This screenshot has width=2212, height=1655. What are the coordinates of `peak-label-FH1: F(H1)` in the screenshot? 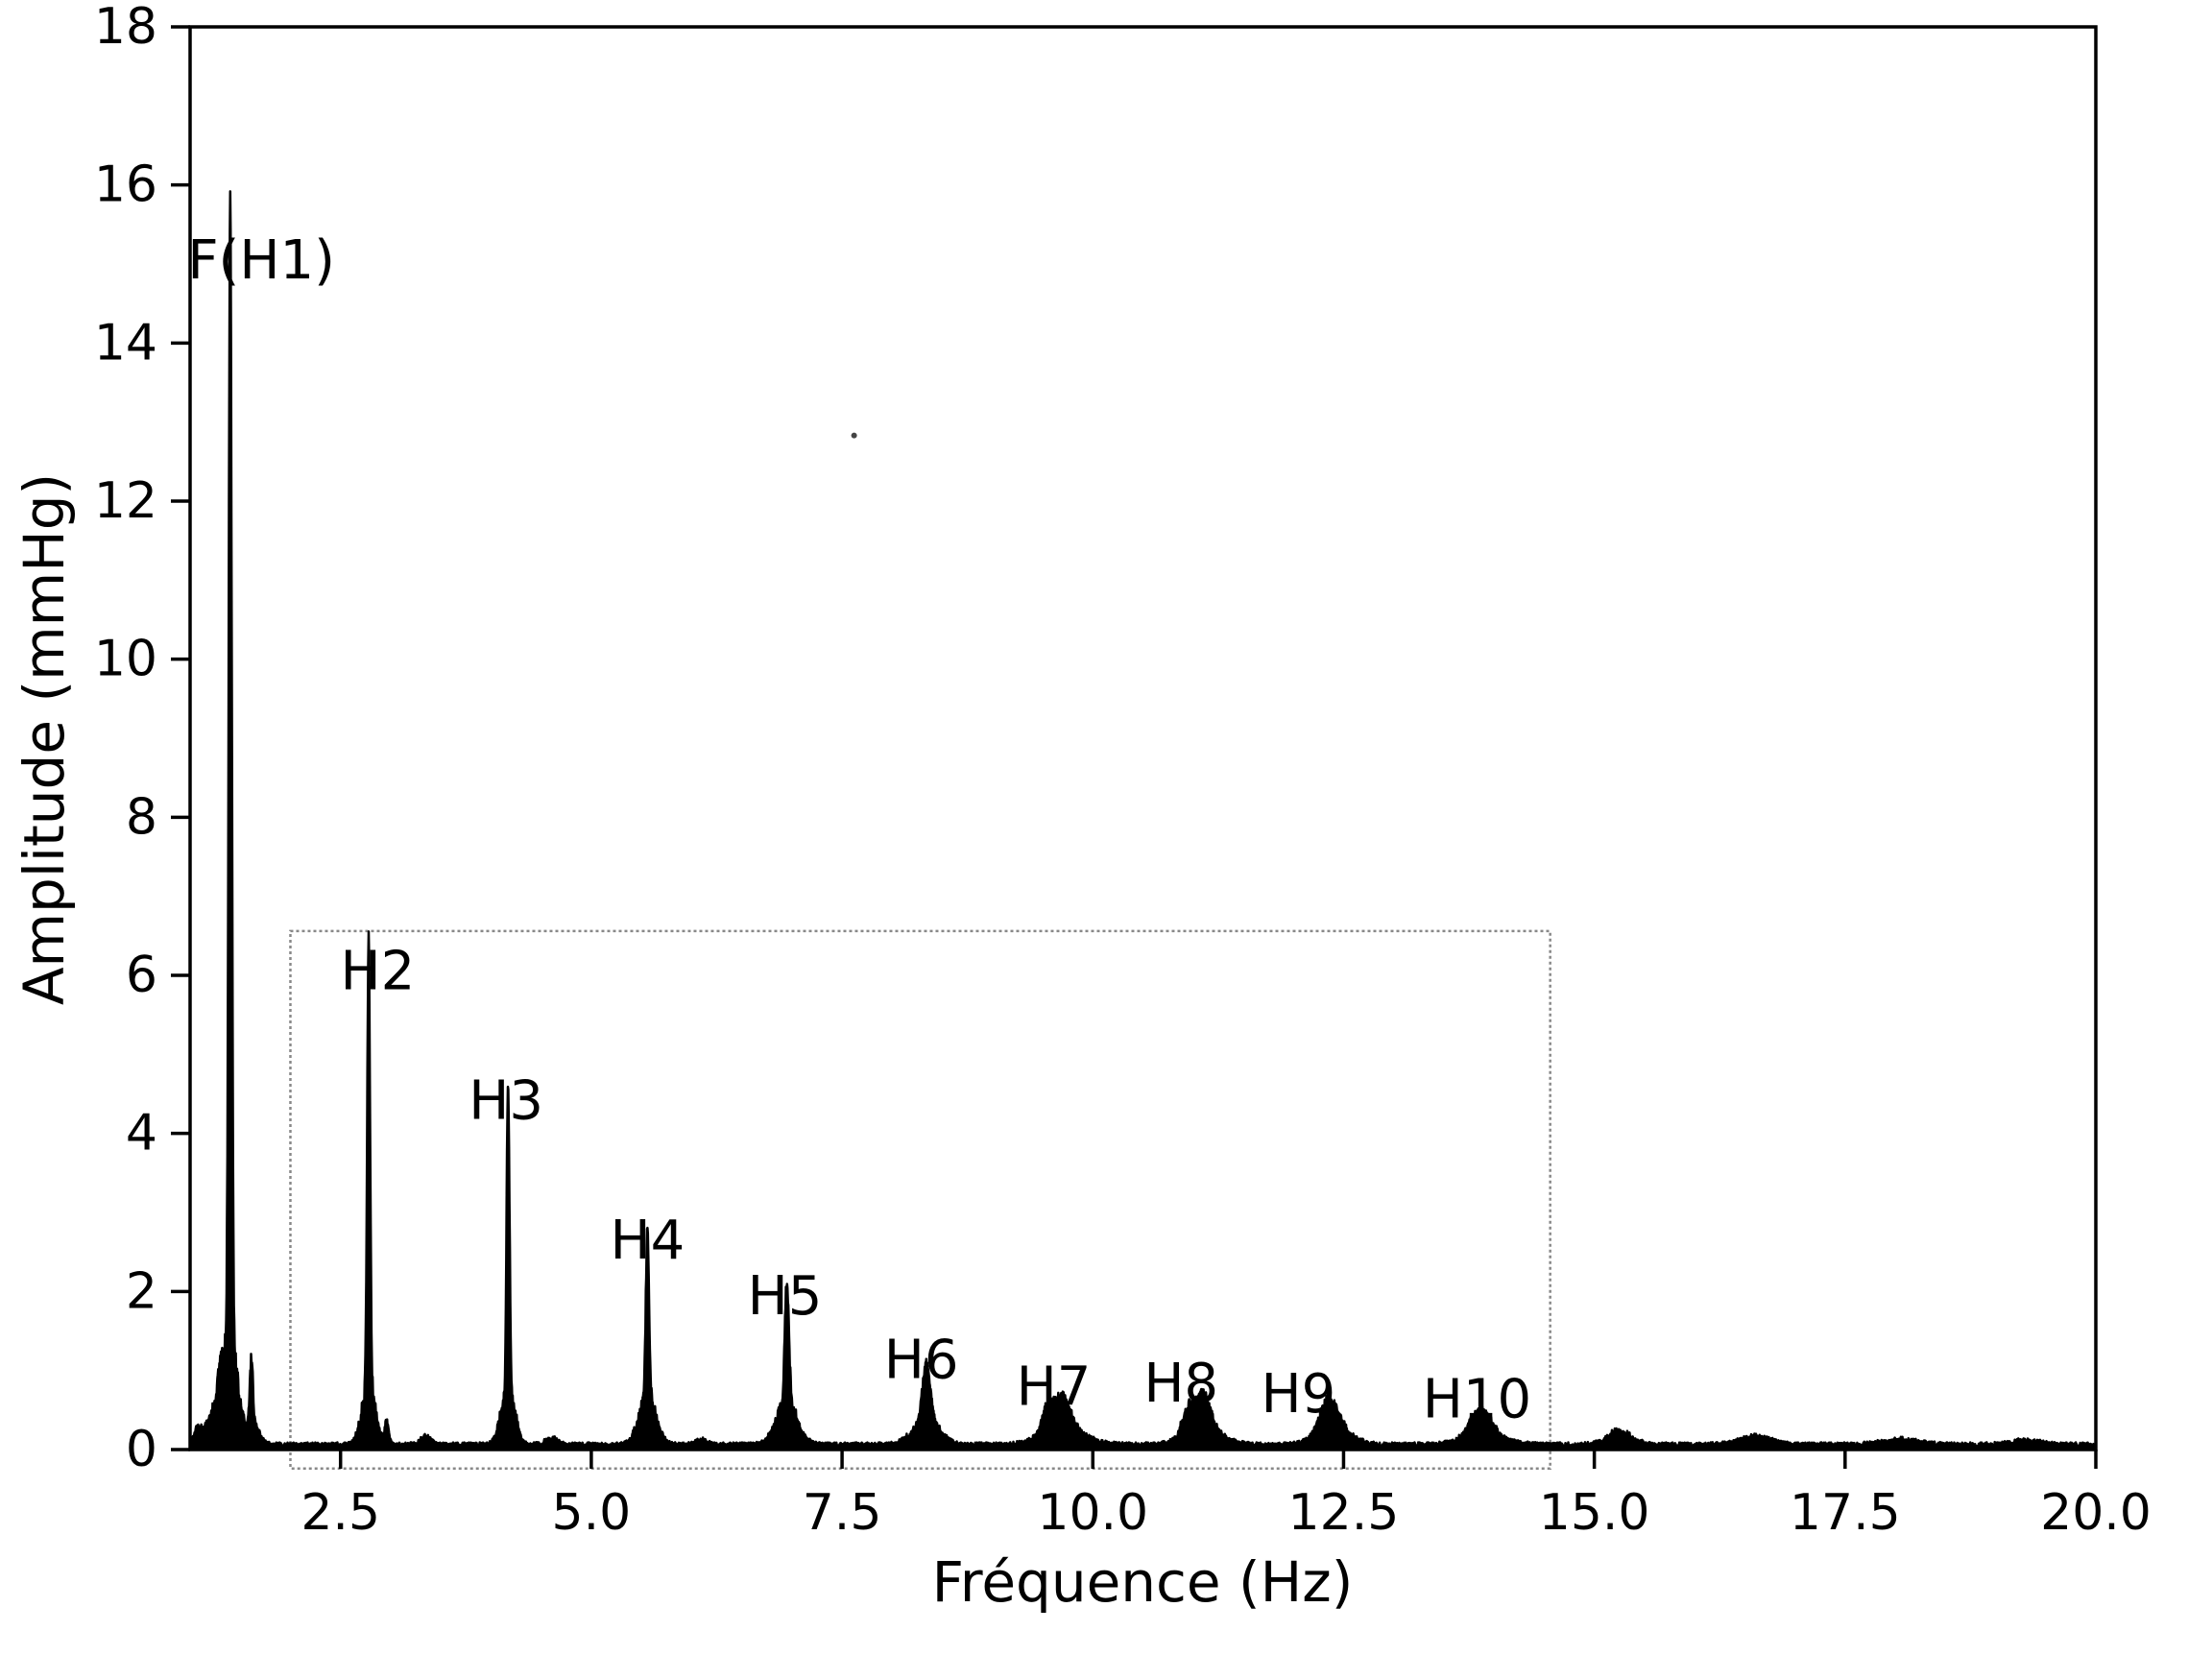 It's located at (261, 260).